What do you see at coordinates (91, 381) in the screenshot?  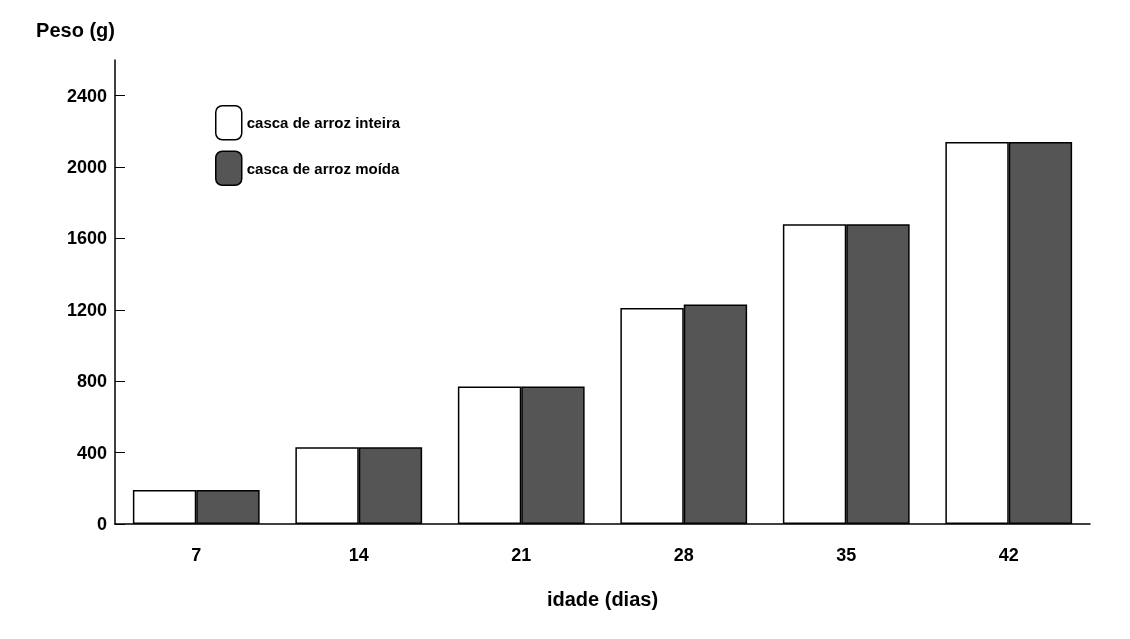 I see `y-tick-label: 800` at bounding box center [91, 381].